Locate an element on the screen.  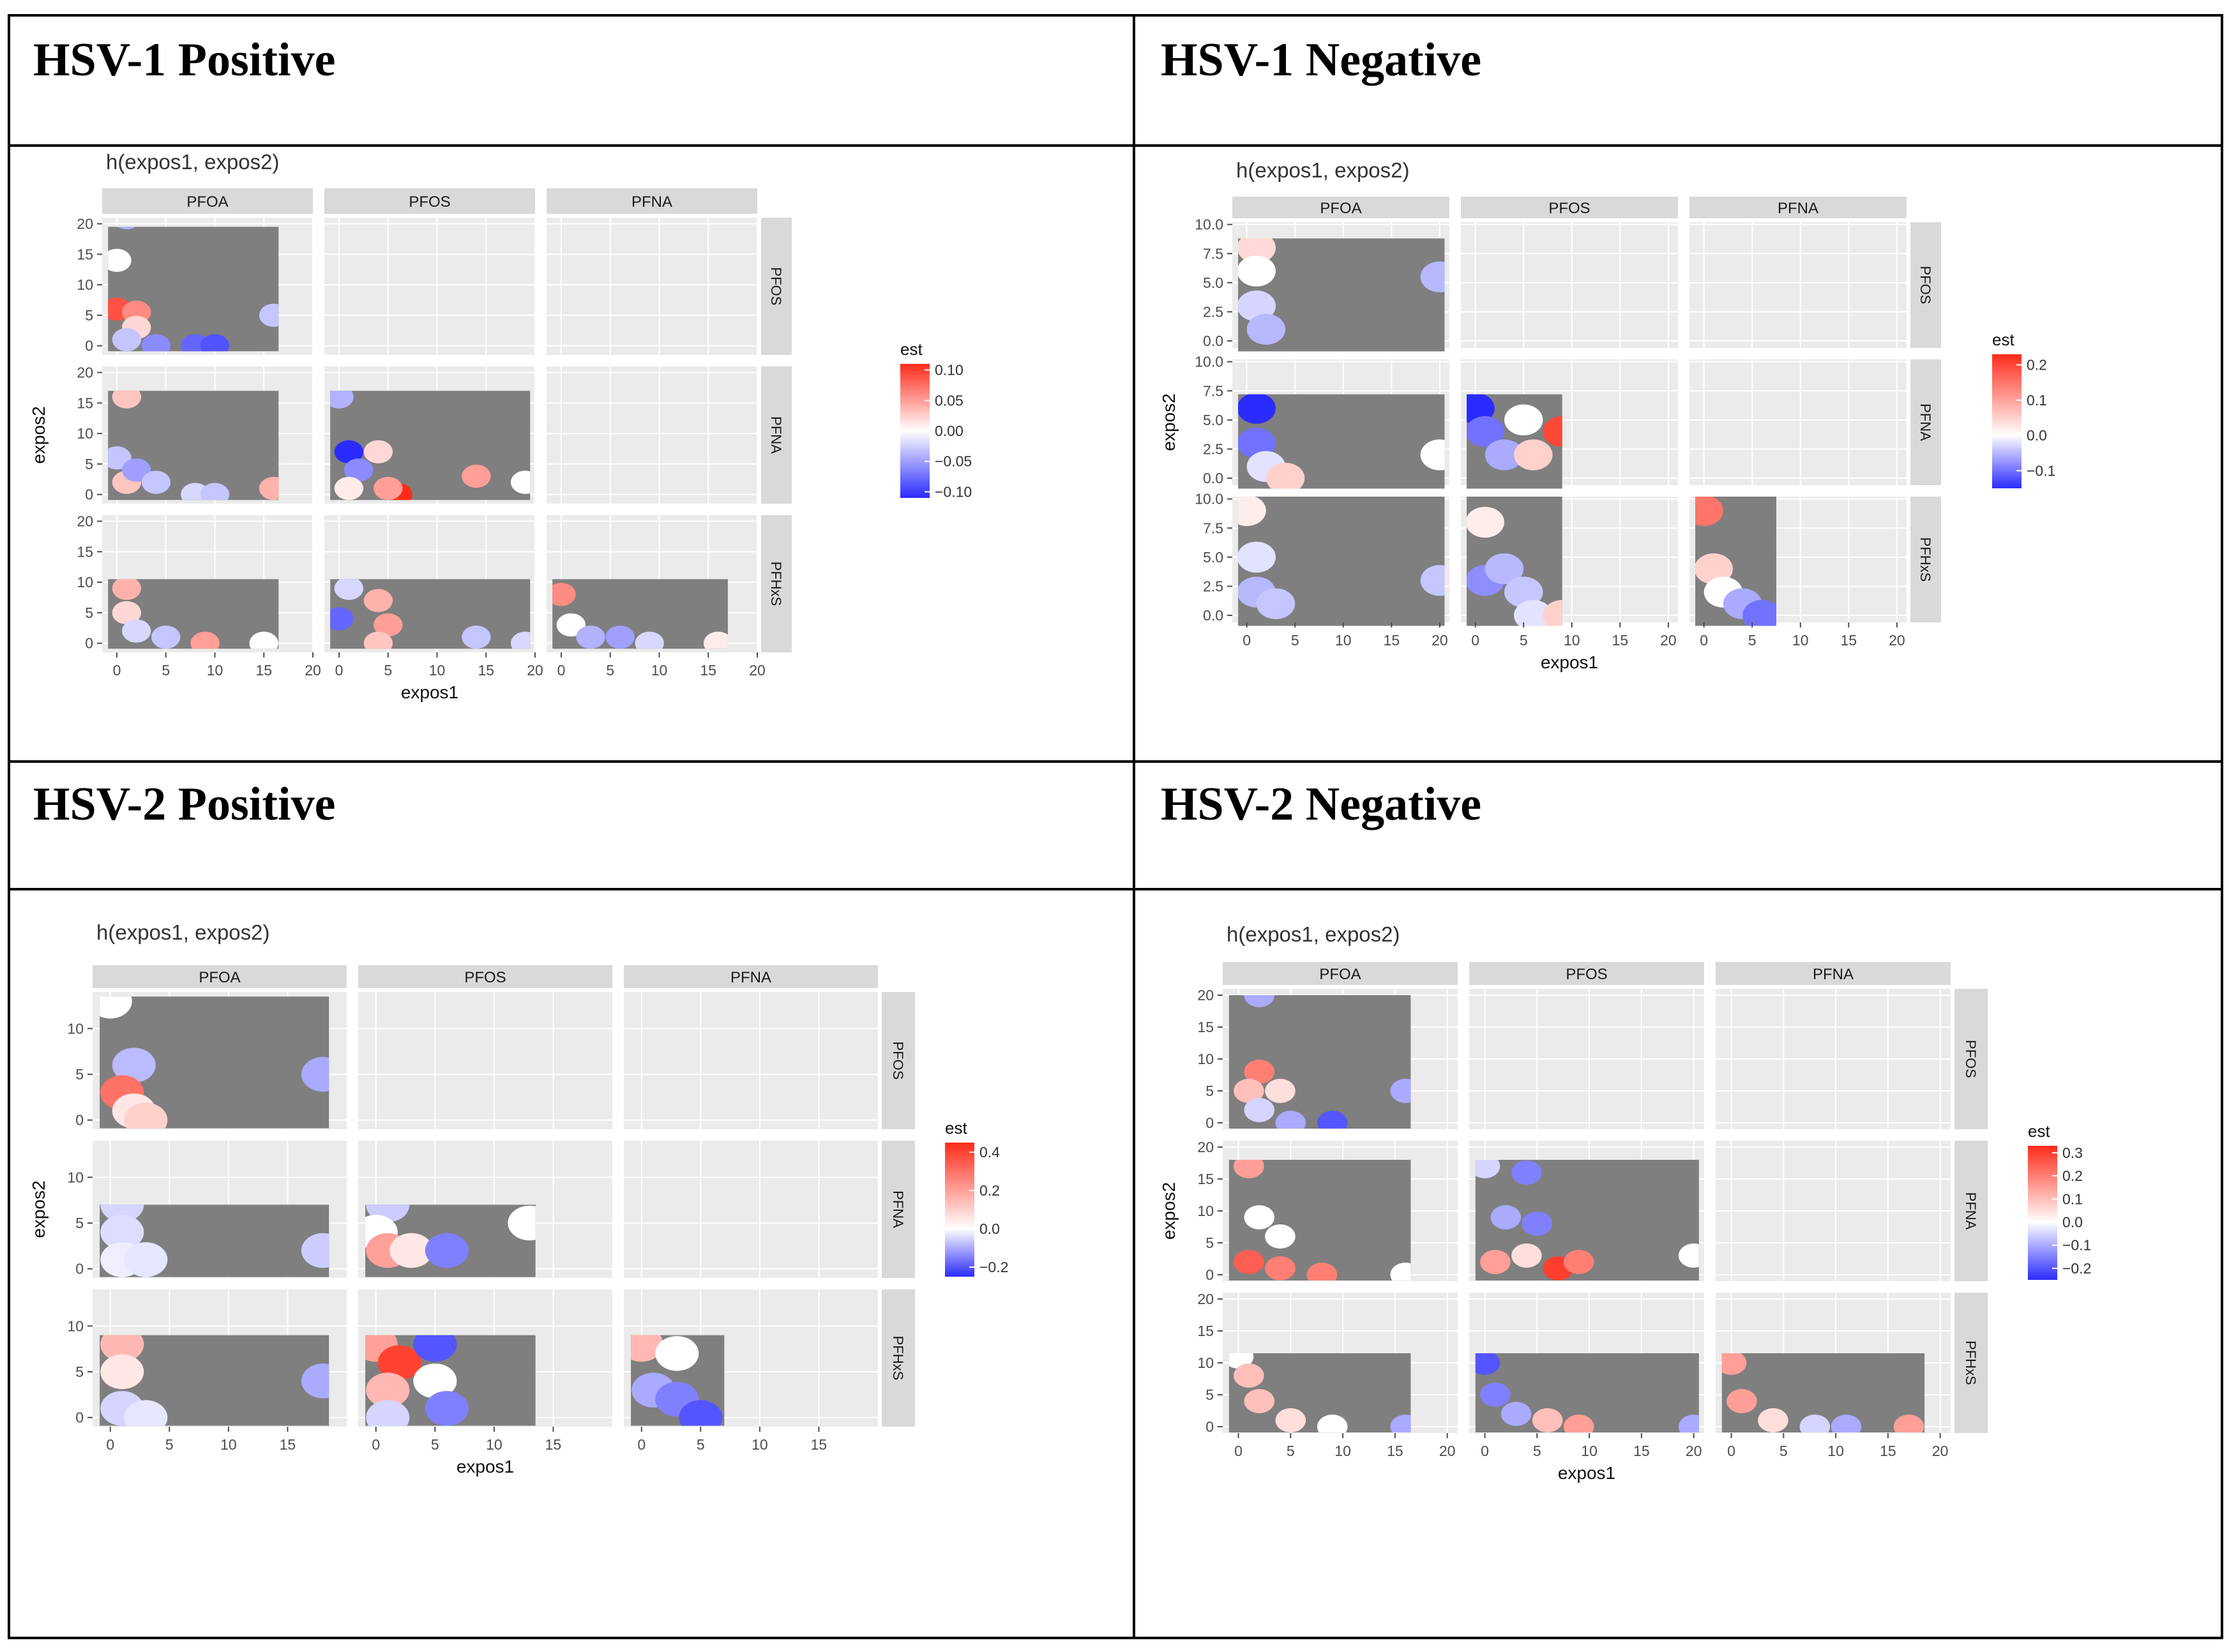
title-hsv1-negative: HSV-1 Negative is located at coordinates (1321, 60).